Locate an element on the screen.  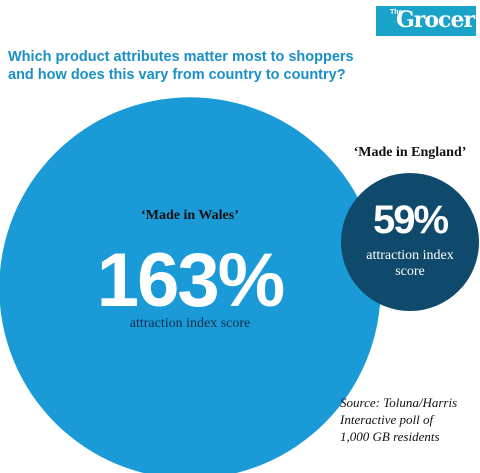
logo: The Grocer is located at coordinates (426, 21).